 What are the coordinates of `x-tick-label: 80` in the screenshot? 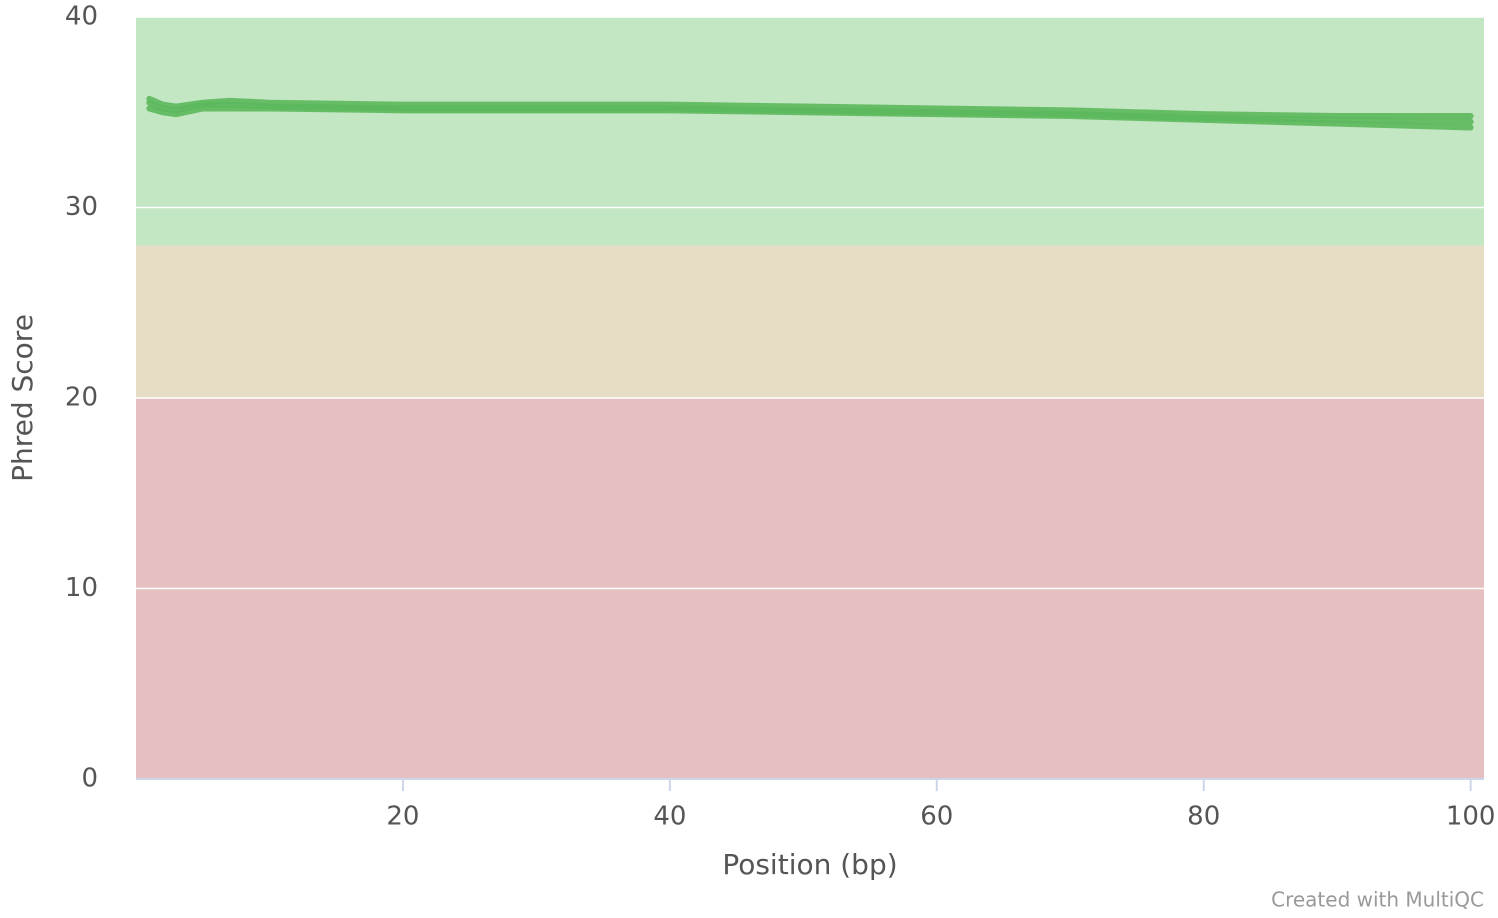 It's located at (1203, 817).